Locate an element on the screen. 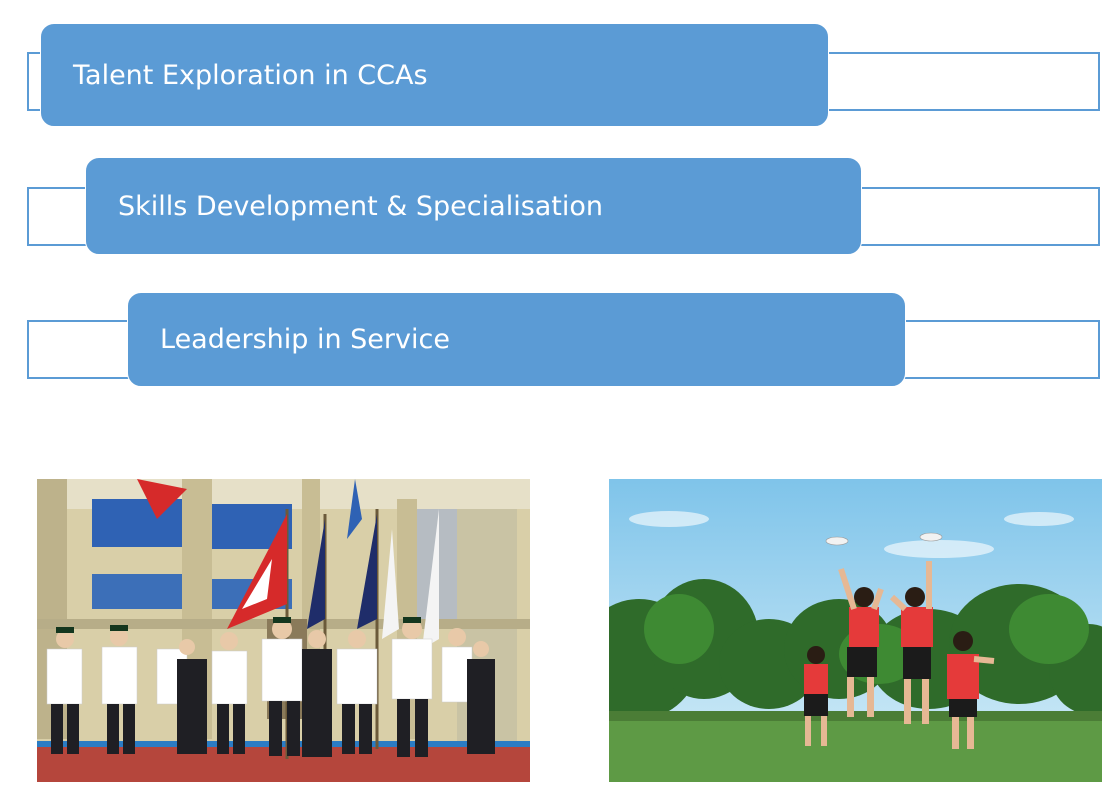 Image resolution: width=1103 pixels, height=802 pixels. stage-1-label: Talent Exploration in CCAs is located at coordinates (250, 75).